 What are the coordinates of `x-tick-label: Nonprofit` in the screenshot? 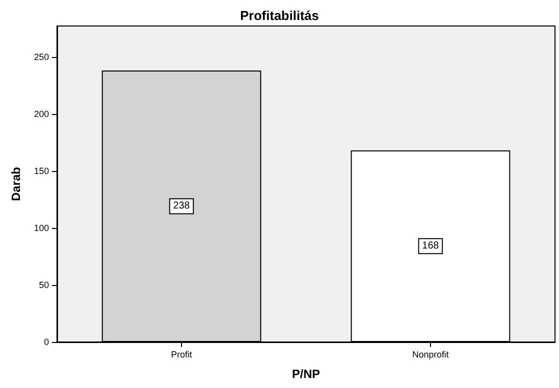 It's located at (431, 355).